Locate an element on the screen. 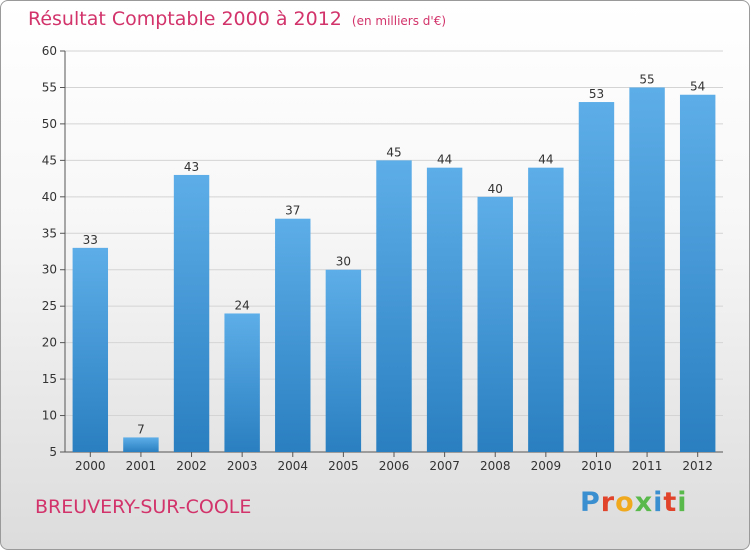 This screenshot has height=550, width=750. x-tick-label: 2009 is located at coordinates (546, 466).